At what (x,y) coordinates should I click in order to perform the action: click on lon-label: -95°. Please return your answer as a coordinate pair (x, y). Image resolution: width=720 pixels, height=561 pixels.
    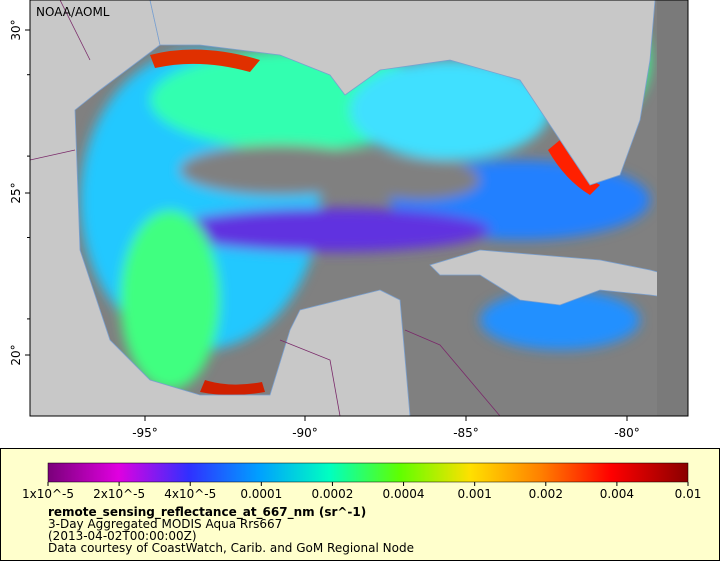
    Looking at the image, I should click on (145, 433).